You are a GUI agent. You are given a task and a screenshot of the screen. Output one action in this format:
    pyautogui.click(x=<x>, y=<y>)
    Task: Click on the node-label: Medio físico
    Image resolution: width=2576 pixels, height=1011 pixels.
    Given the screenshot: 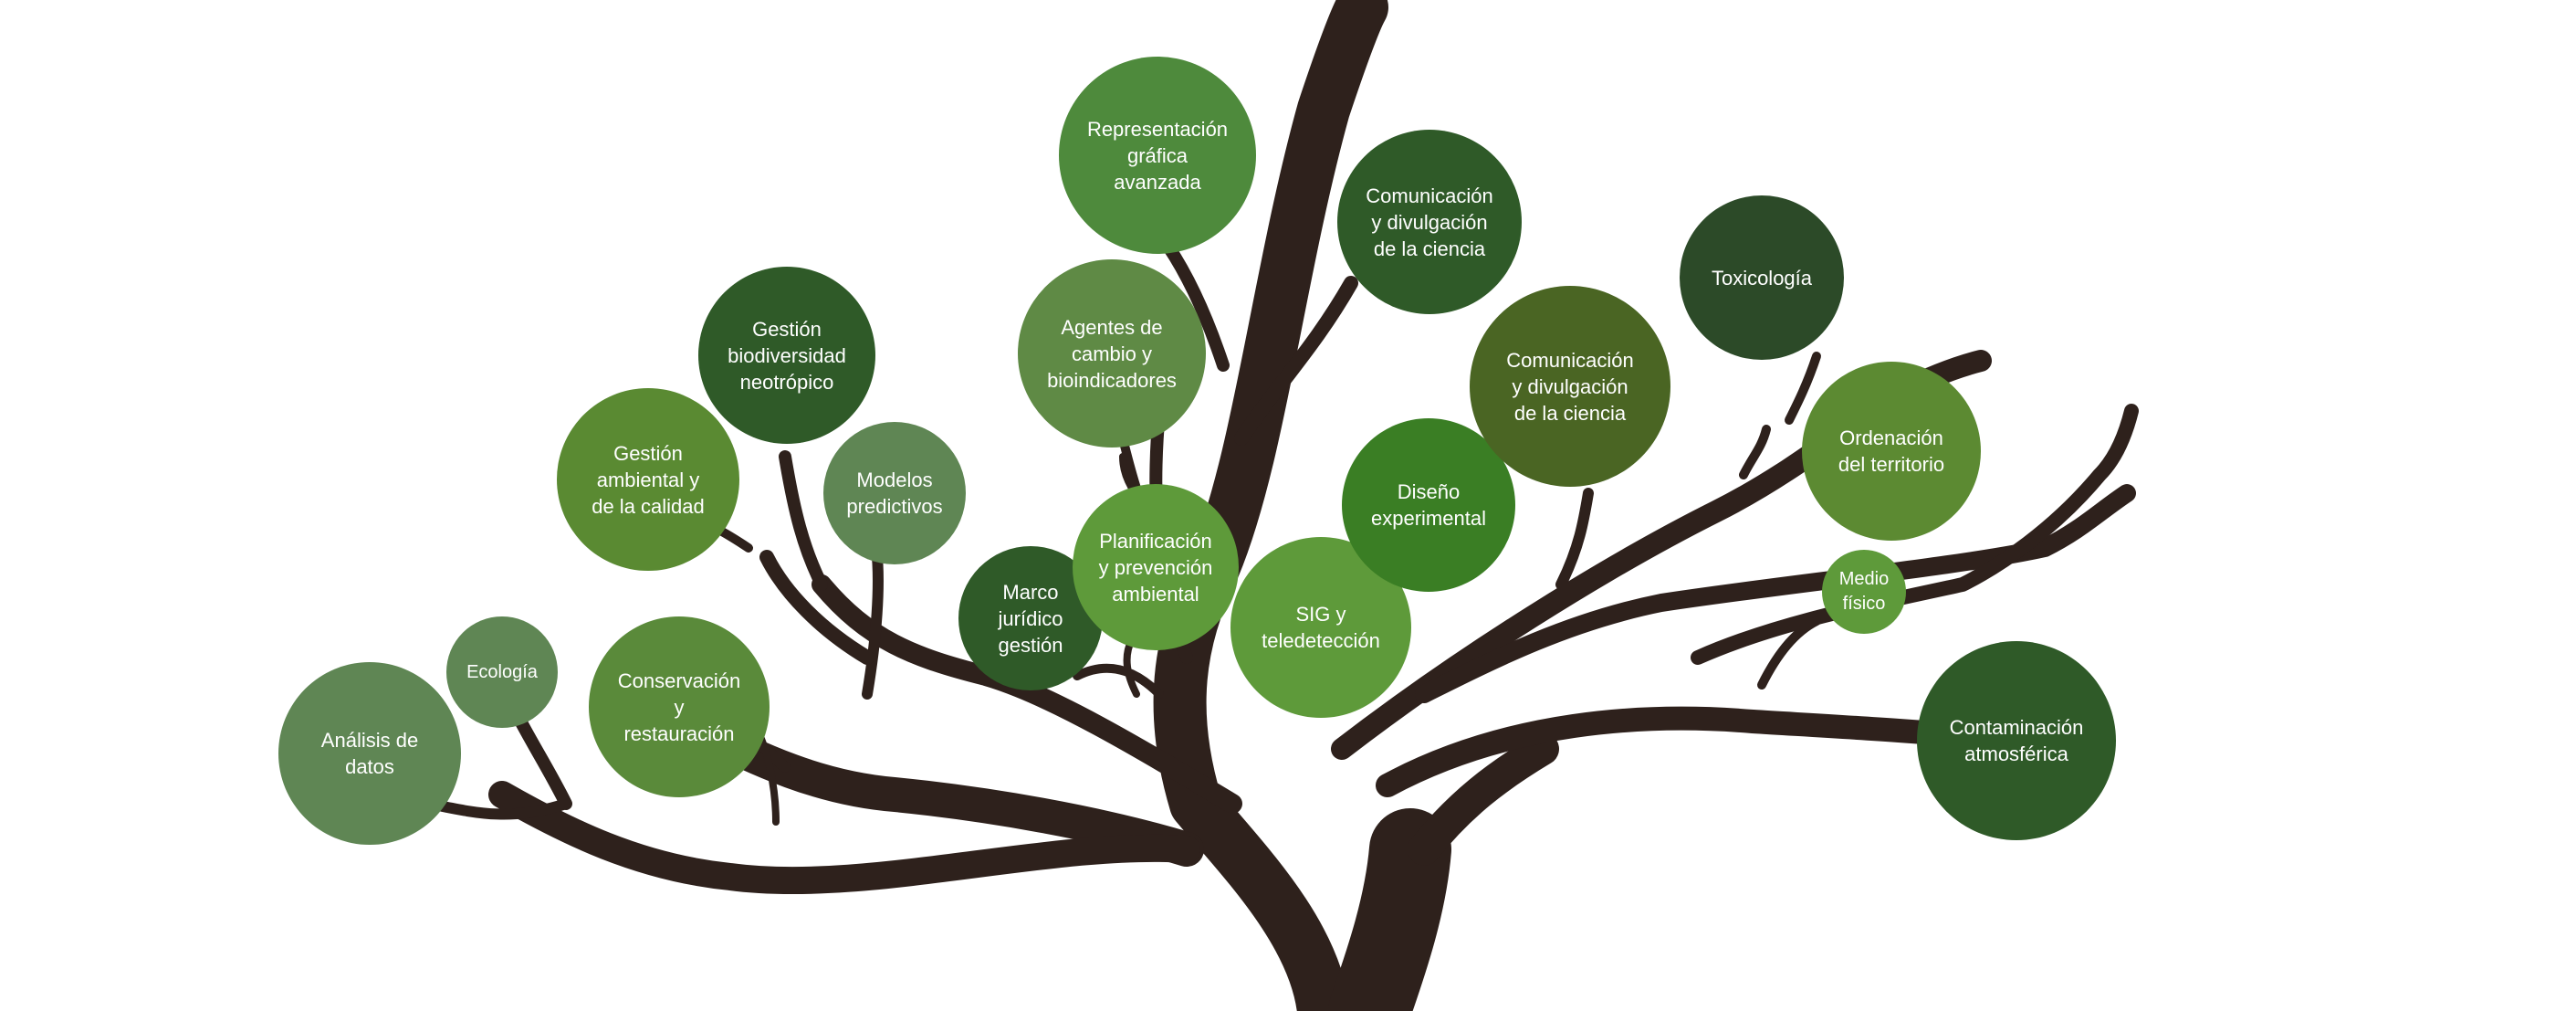 What is the action you would take?
    pyautogui.click(x=1864, y=591)
    